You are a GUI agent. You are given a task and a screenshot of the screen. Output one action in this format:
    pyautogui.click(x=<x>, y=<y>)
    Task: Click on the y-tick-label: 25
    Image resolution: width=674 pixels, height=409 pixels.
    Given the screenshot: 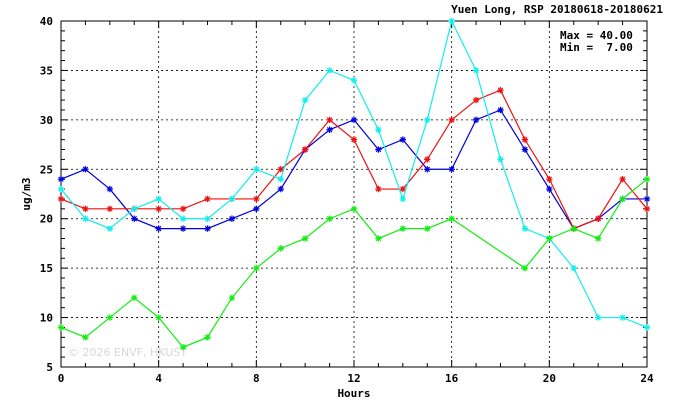 What is the action you would take?
    pyautogui.click(x=46, y=169)
    